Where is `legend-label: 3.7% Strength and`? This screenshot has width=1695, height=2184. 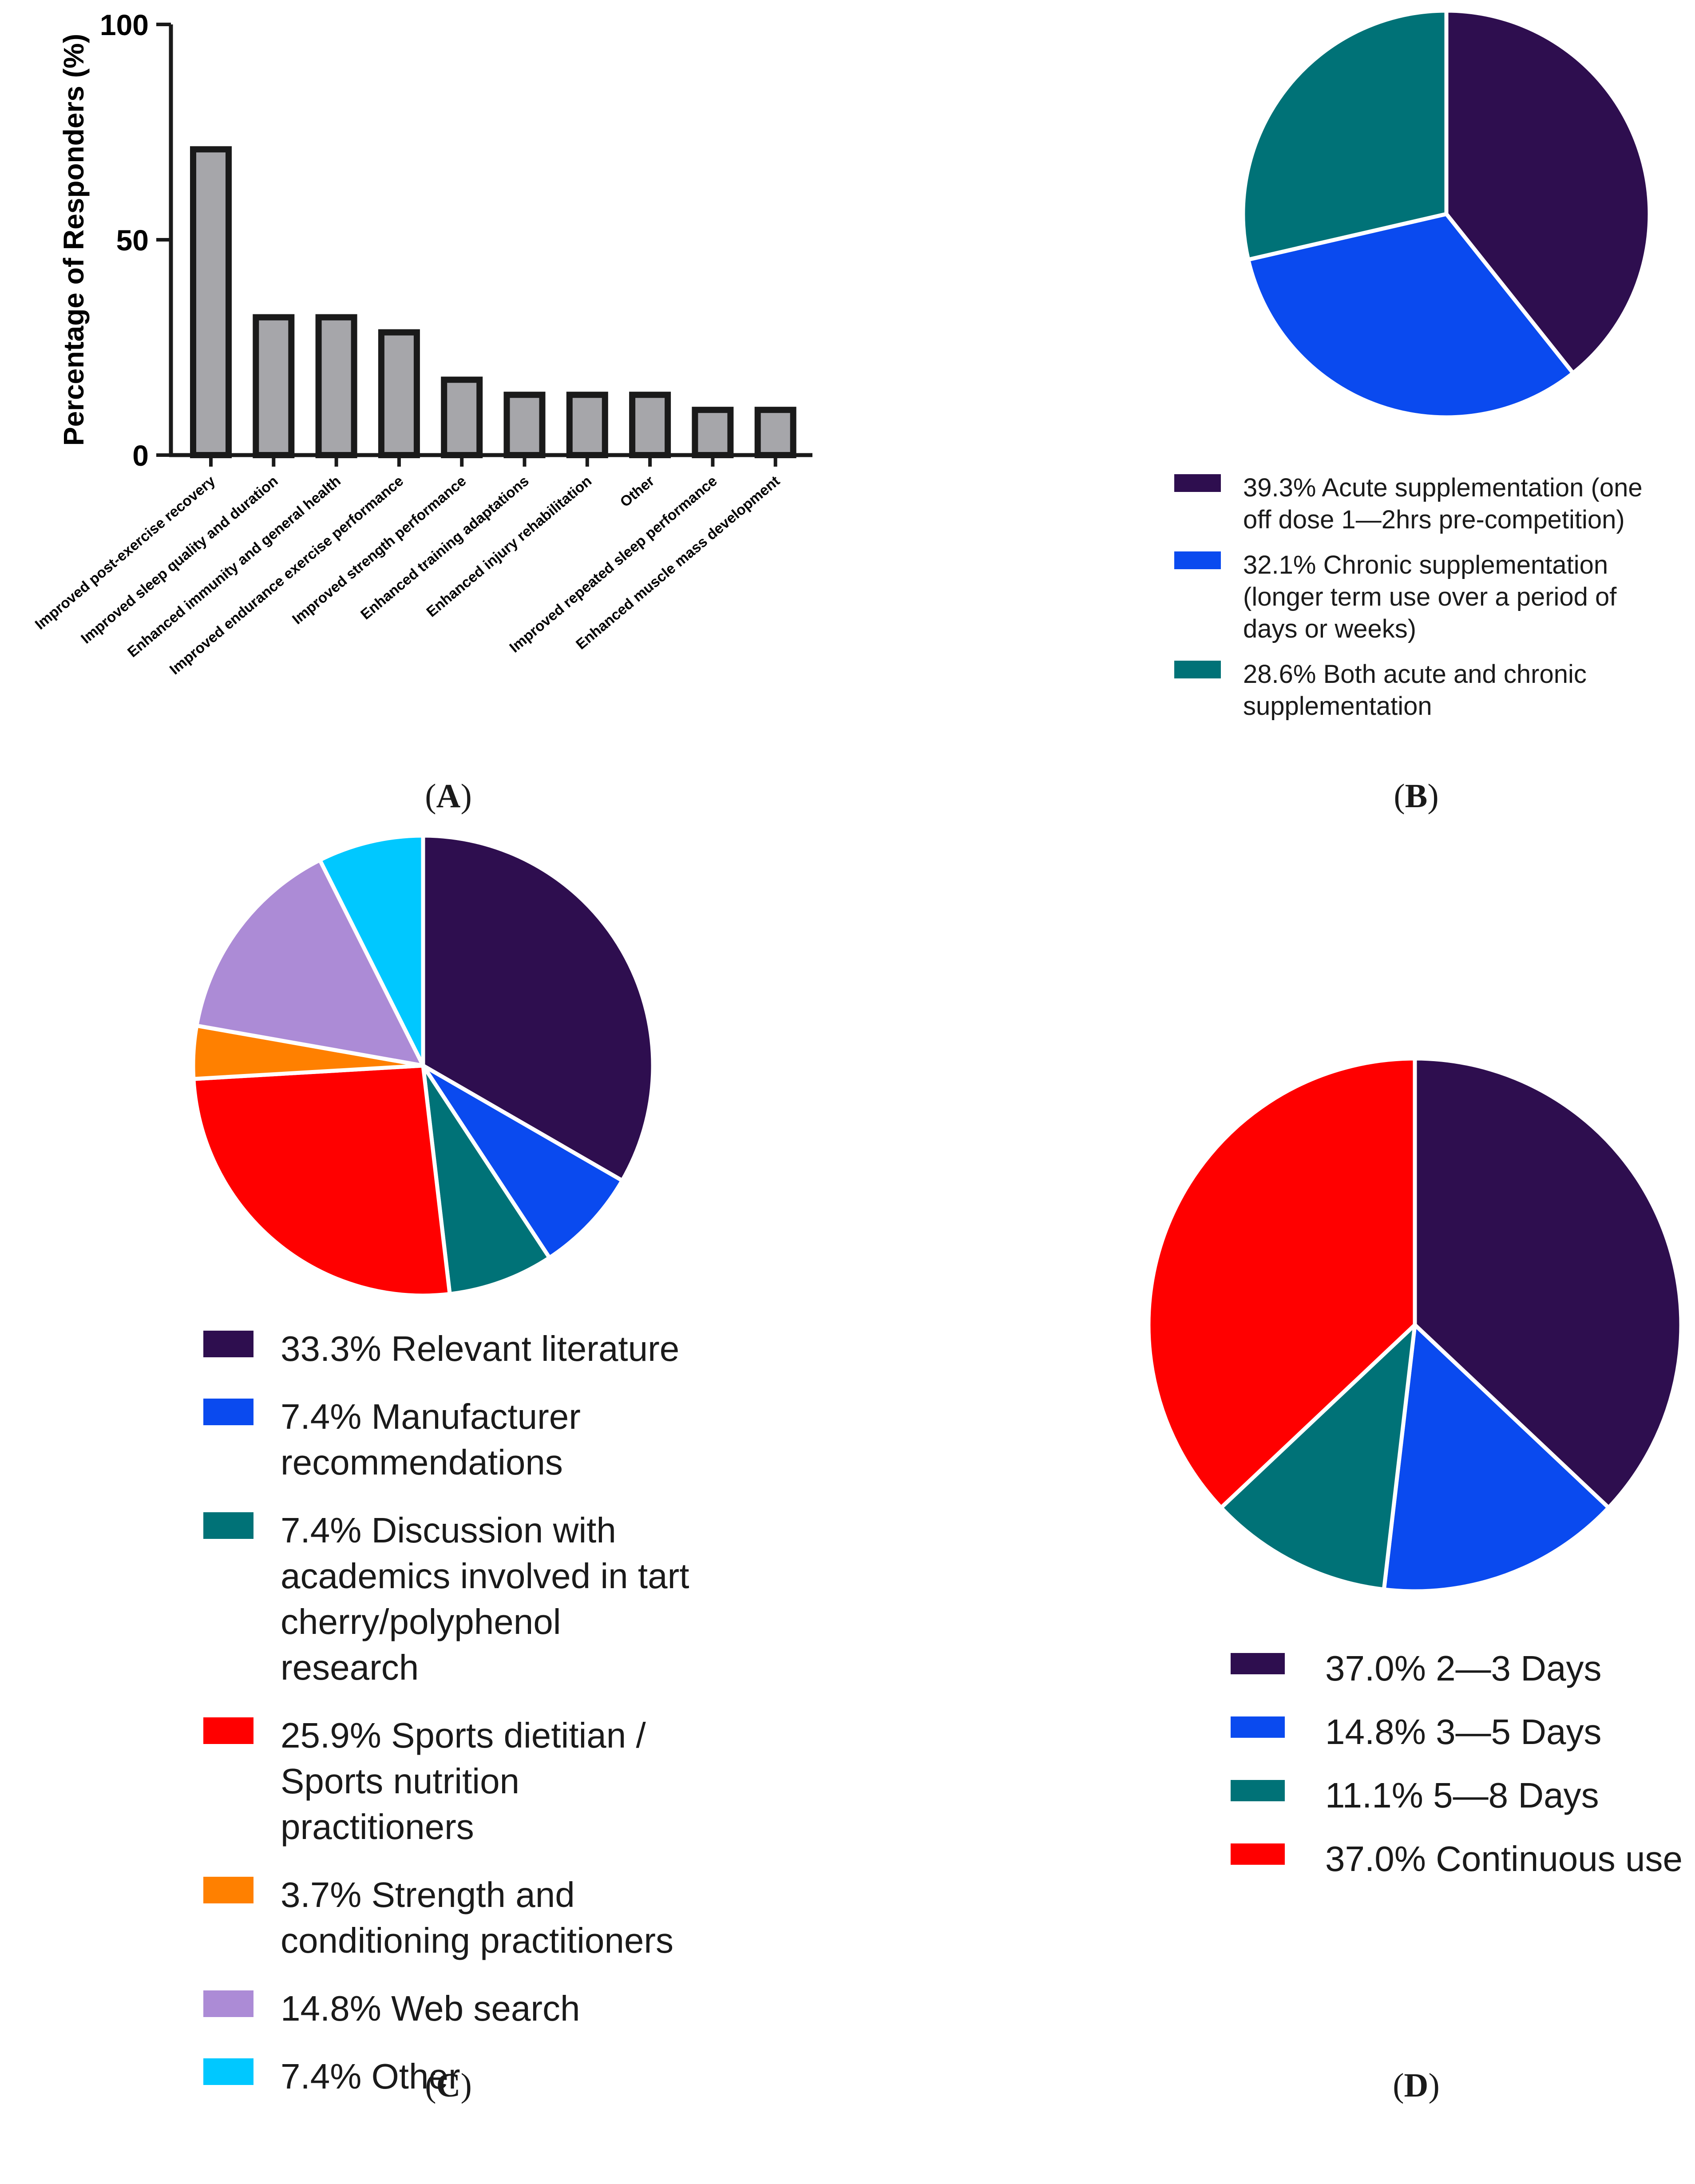 legend-label: 3.7% Strength and is located at coordinates (428, 1894).